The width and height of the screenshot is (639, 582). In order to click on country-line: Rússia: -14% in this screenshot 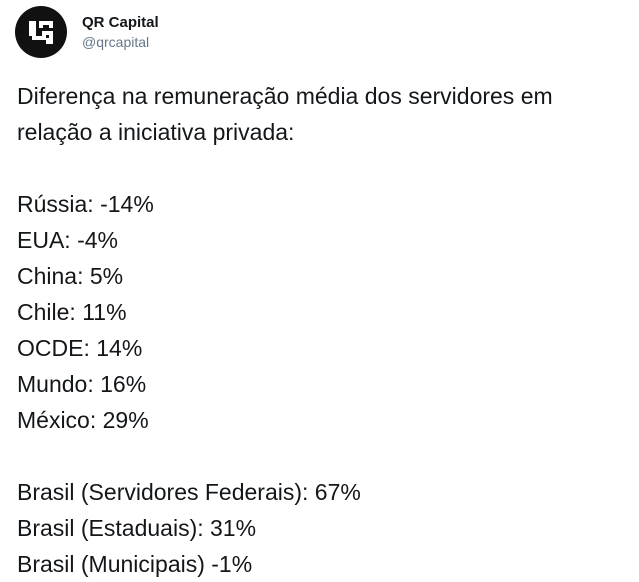, I will do `click(85, 204)`.